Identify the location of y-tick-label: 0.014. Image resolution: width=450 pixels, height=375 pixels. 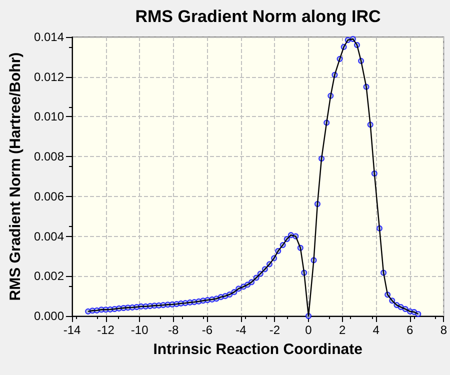
(49, 37).